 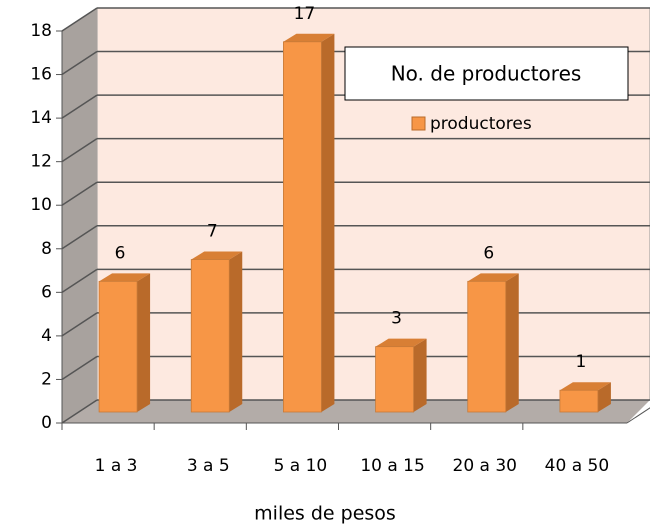 What do you see at coordinates (301, 466) in the screenshot?
I see `x-tick-label: 5 a 10` at bounding box center [301, 466].